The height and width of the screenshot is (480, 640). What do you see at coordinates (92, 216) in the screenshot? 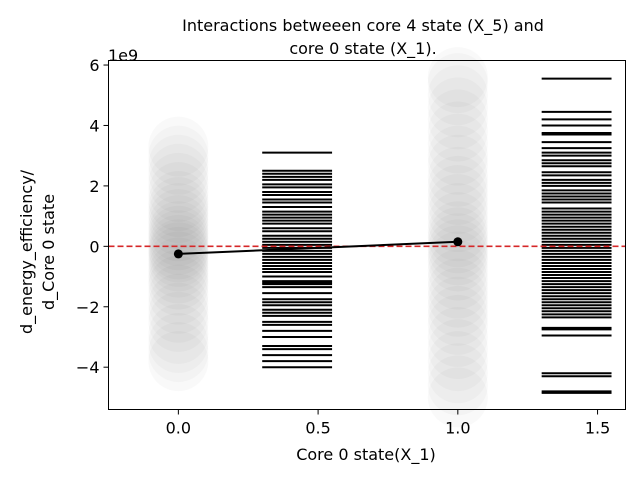
I see `y-axis-ticks: −4 −2 0 2 4 6` at bounding box center [92, 216].